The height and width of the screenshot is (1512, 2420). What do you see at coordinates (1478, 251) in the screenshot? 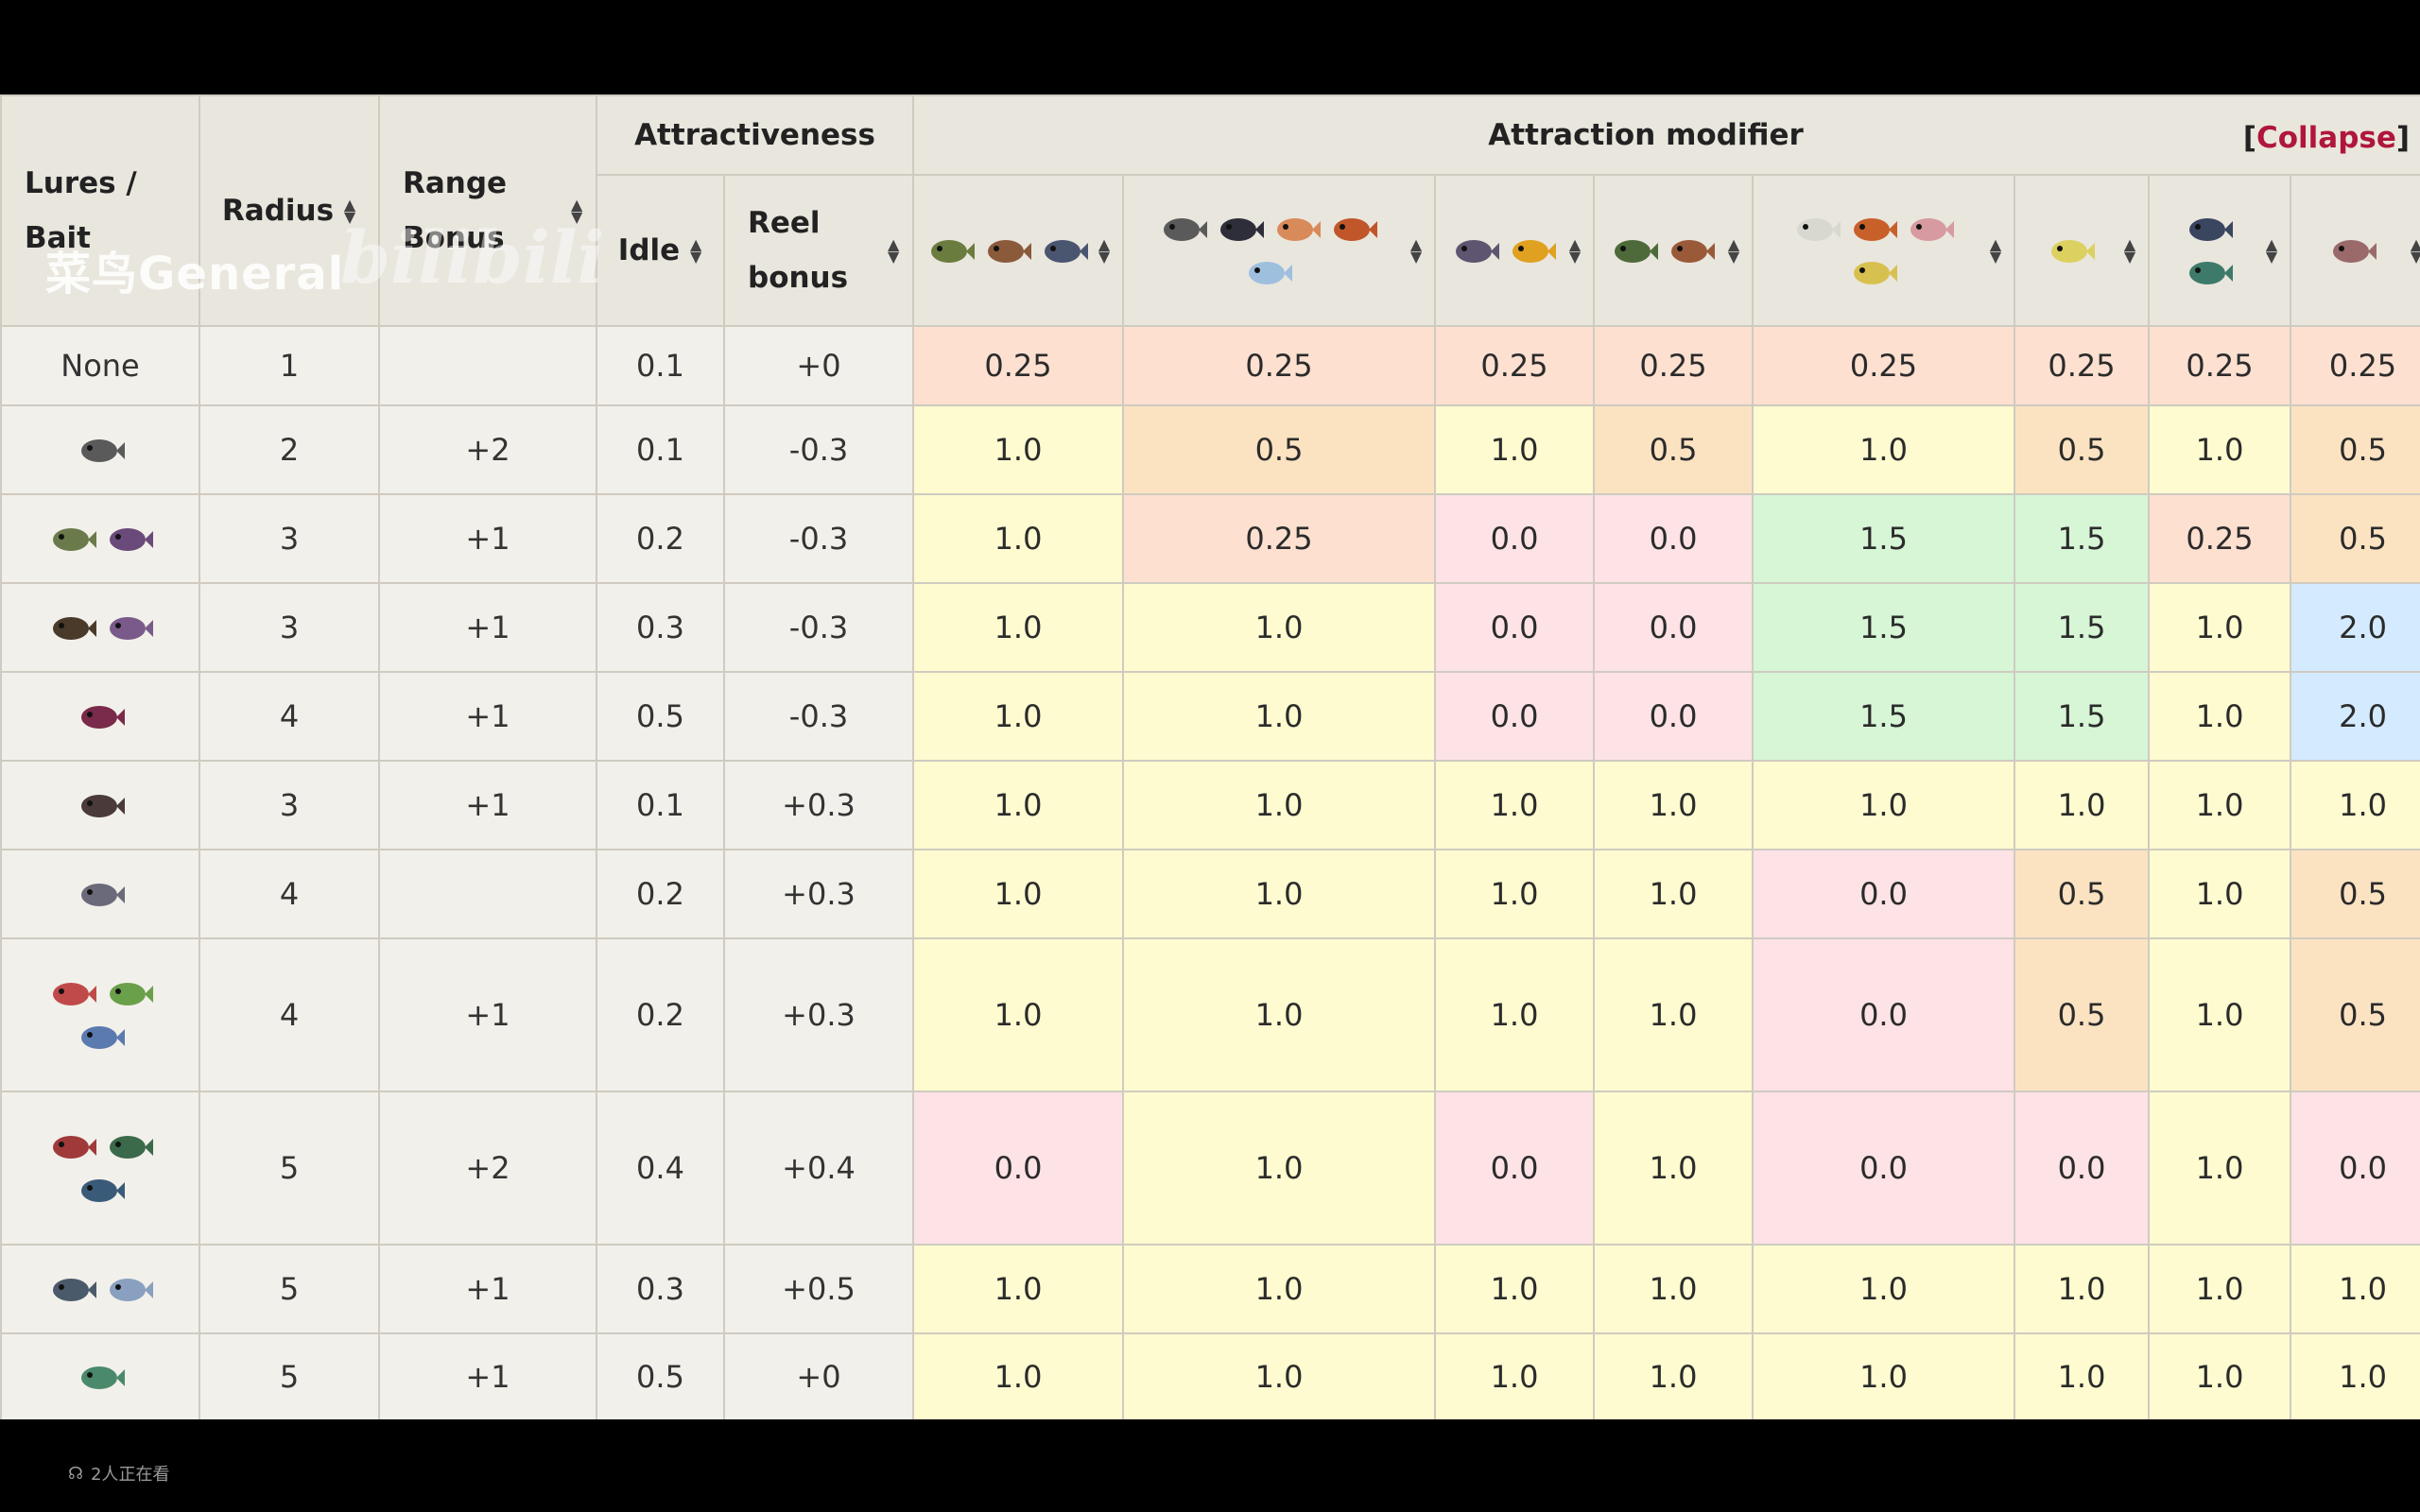
I see `fish-purple-icon` at bounding box center [1478, 251].